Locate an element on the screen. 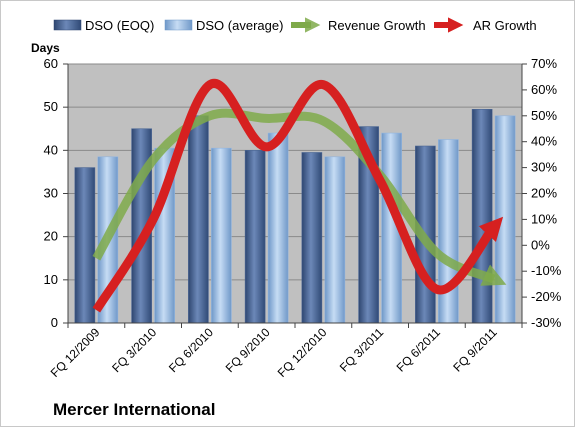  x-tick-label: FQ 9/2011 is located at coordinates (475, 350).